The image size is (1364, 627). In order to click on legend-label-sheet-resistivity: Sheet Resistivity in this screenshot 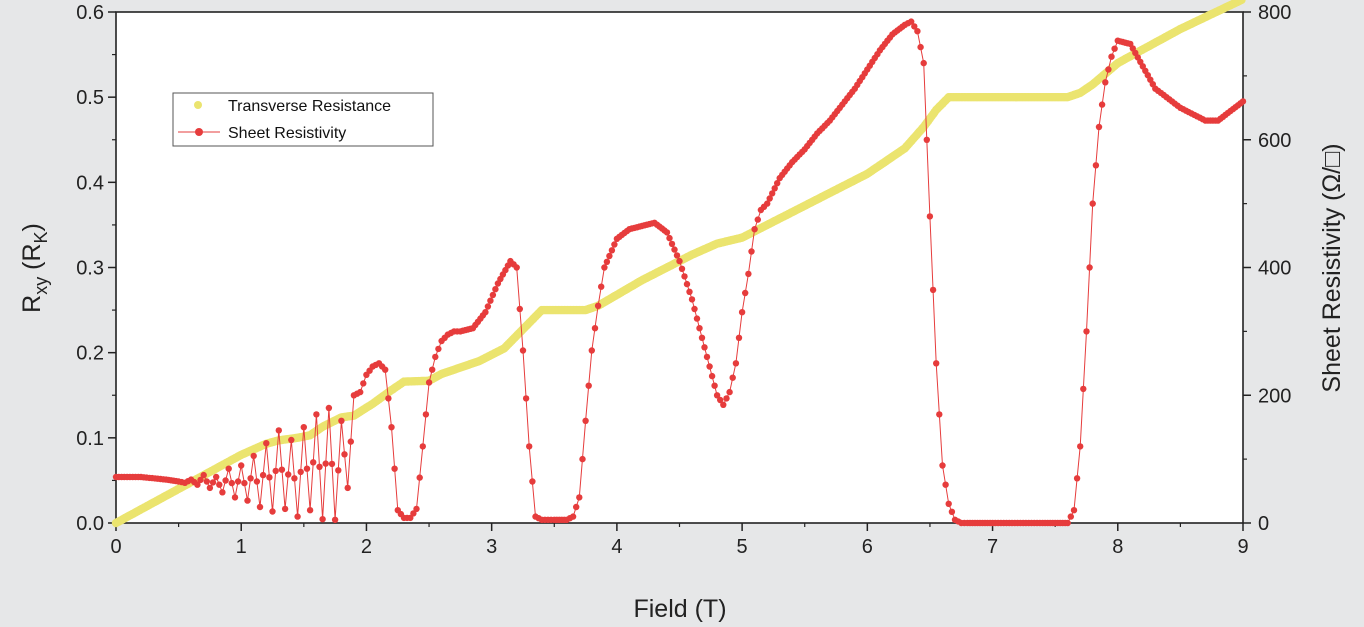, I will do `click(287, 133)`.